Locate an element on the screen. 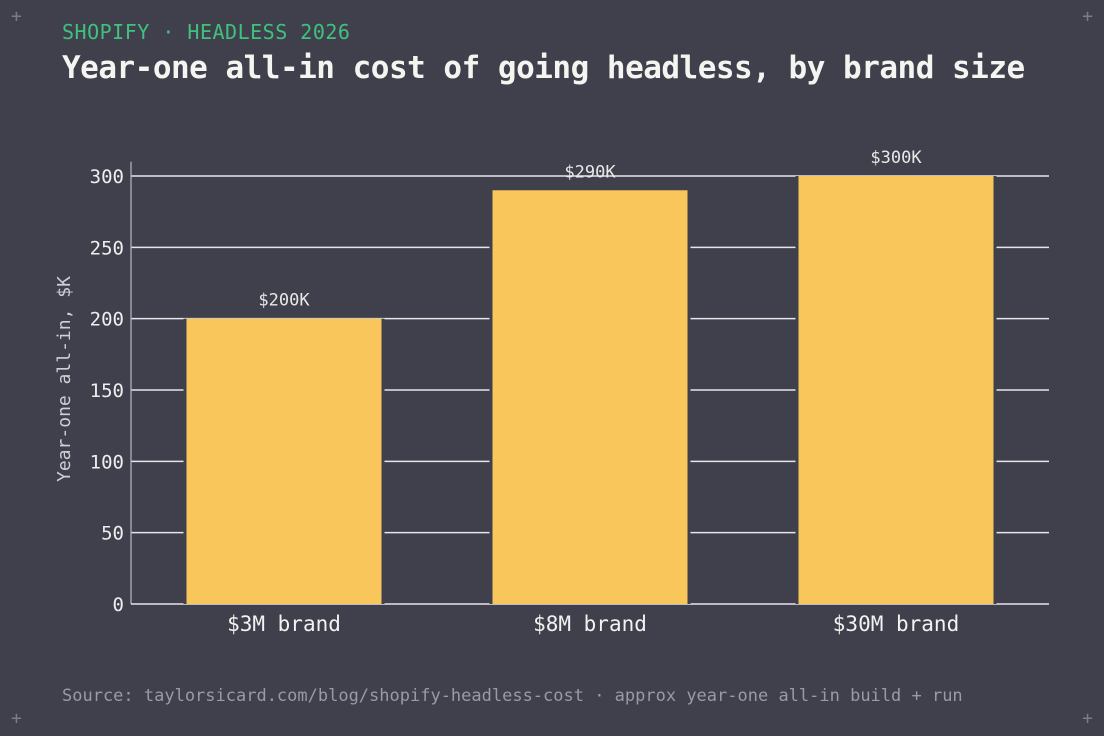 The image size is (1104, 736). y-tick-label: 0 is located at coordinates (118, 605).